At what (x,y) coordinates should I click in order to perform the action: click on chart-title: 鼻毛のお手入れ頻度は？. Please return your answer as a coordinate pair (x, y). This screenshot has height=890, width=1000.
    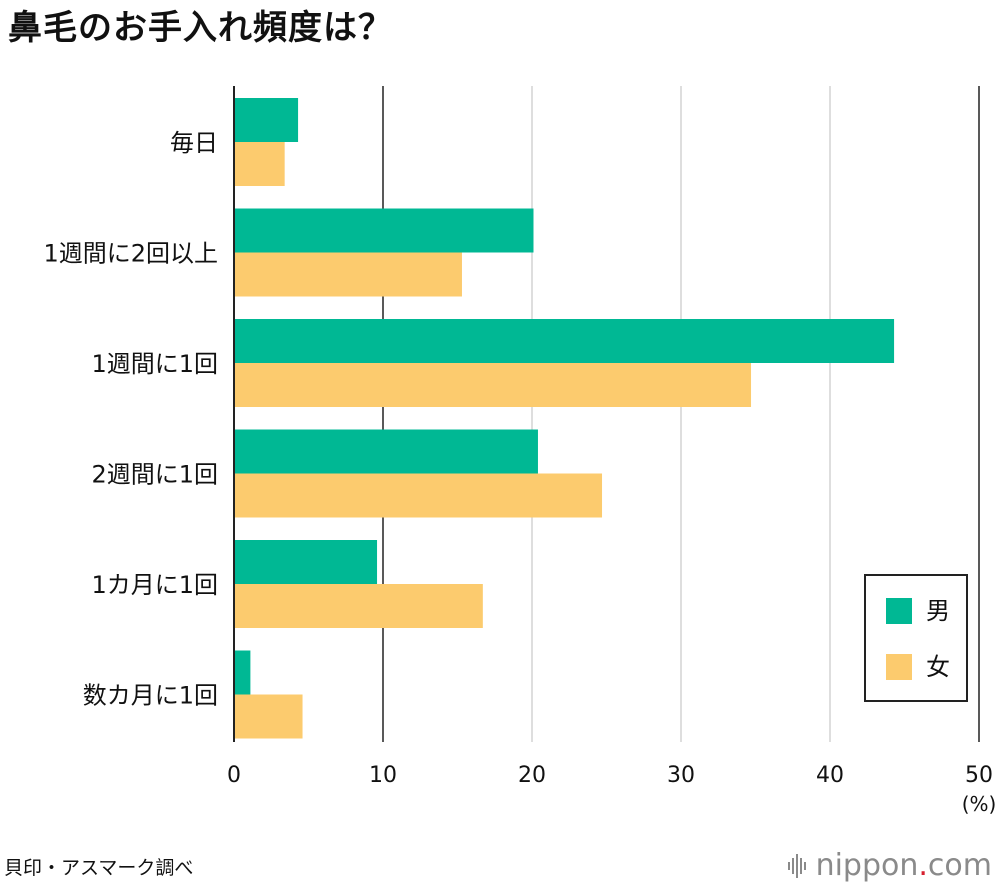
    Looking at the image, I should click on (200, 28).